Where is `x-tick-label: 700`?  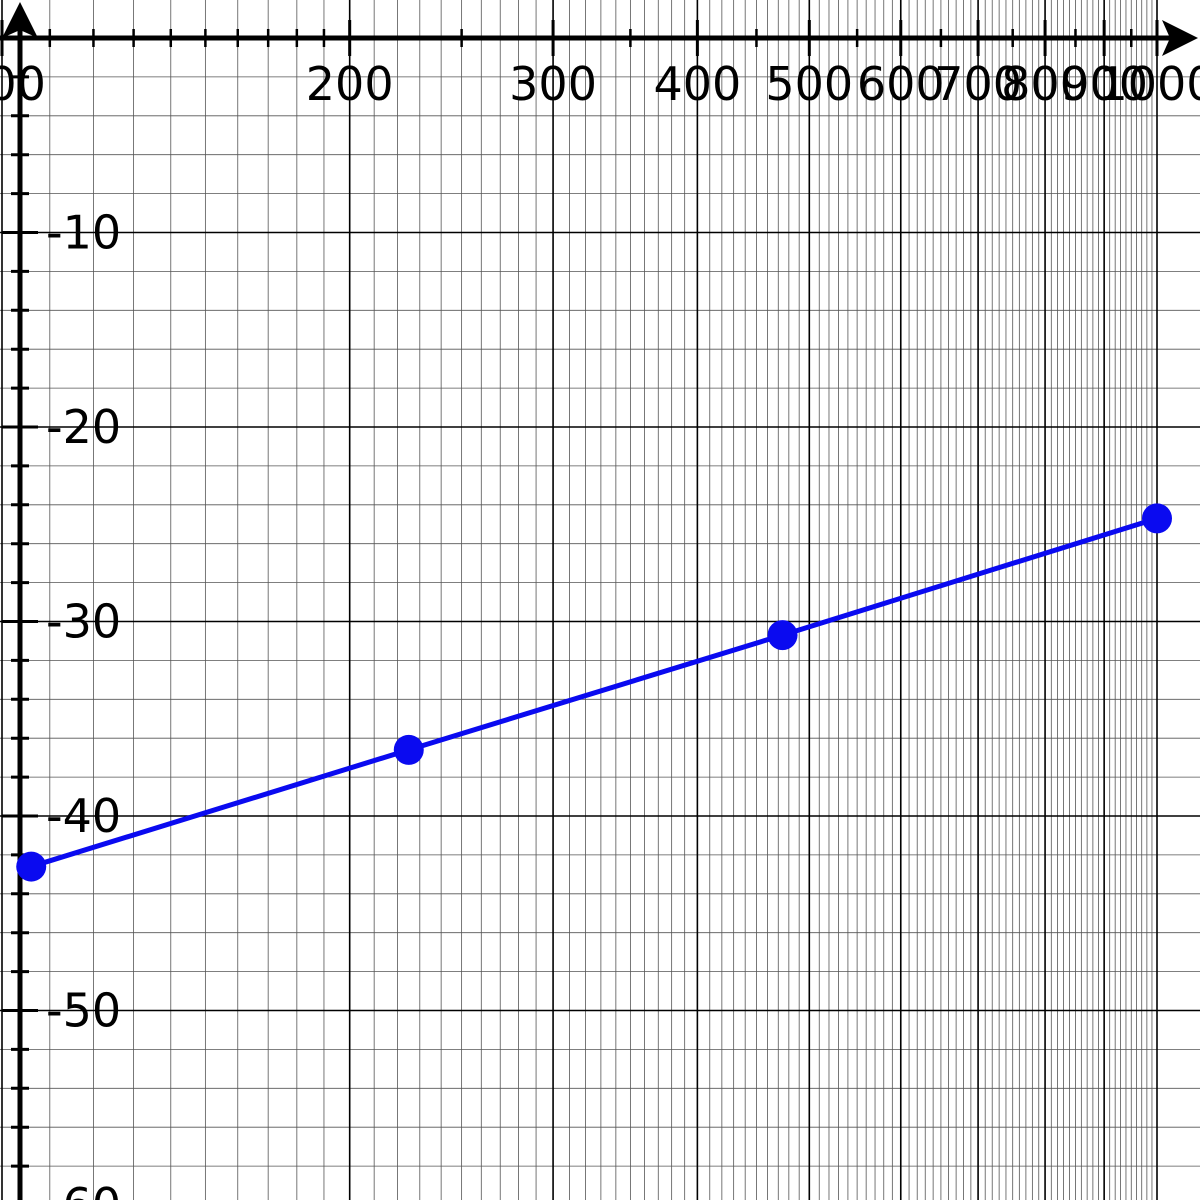
x-tick-label: 700 is located at coordinates (978, 84).